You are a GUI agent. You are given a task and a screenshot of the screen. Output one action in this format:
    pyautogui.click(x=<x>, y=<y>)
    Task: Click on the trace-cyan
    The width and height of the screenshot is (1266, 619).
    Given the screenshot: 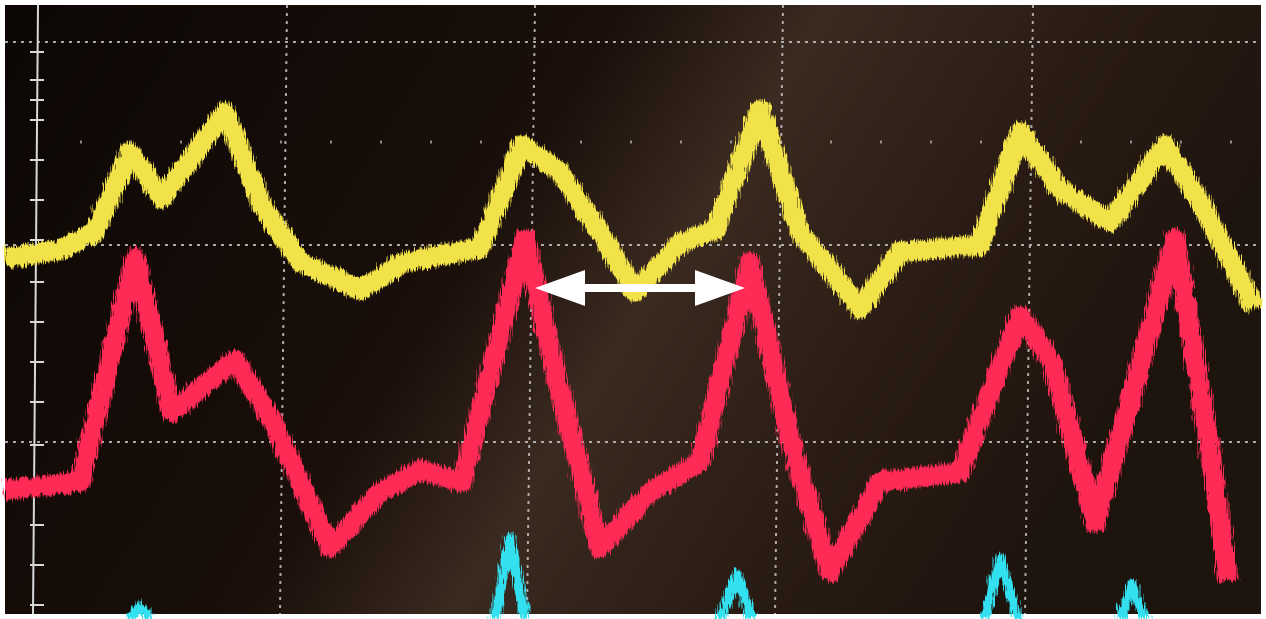 What is the action you would take?
    pyautogui.click(x=638, y=576)
    